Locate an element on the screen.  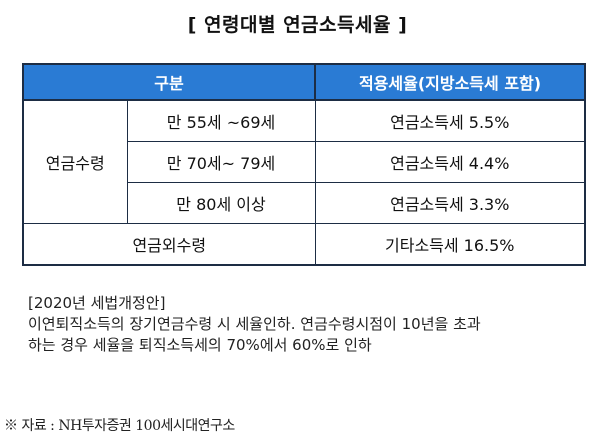
table-row: 만 70세~ 79세 연금소득세 4.4% is located at coordinates (305, 162).